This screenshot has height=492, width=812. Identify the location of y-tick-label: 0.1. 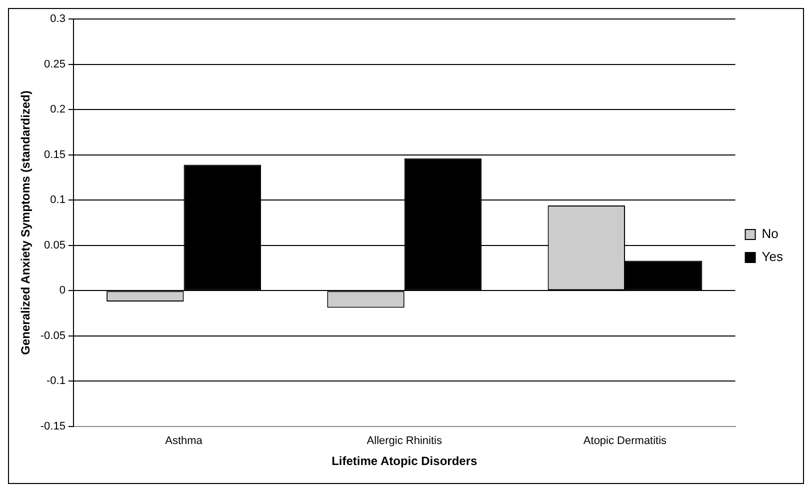
(58, 200).